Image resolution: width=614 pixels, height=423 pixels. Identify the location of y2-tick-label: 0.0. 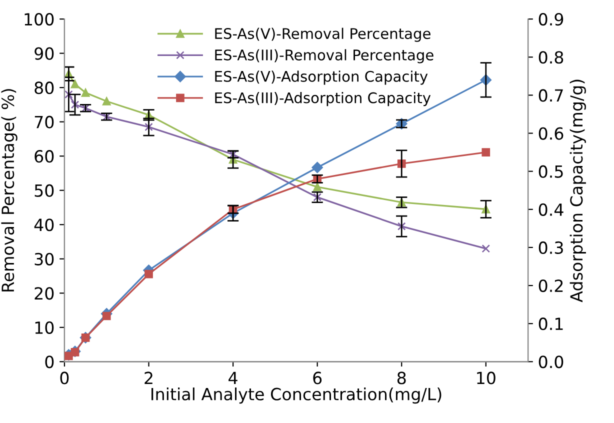
(551, 362).